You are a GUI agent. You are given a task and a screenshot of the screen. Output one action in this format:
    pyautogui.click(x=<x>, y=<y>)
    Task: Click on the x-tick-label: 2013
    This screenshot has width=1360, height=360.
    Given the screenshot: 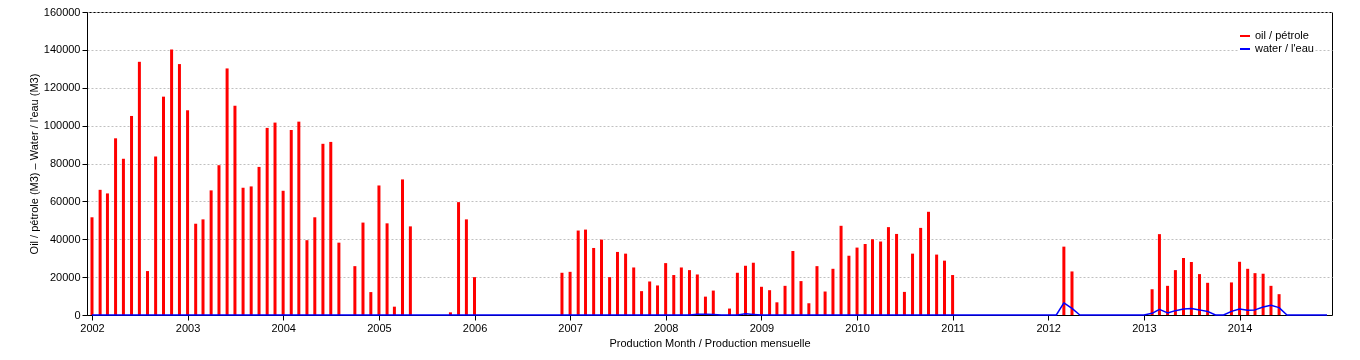 What is the action you would take?
    pyautogui.click(x=1144, y=327)
    